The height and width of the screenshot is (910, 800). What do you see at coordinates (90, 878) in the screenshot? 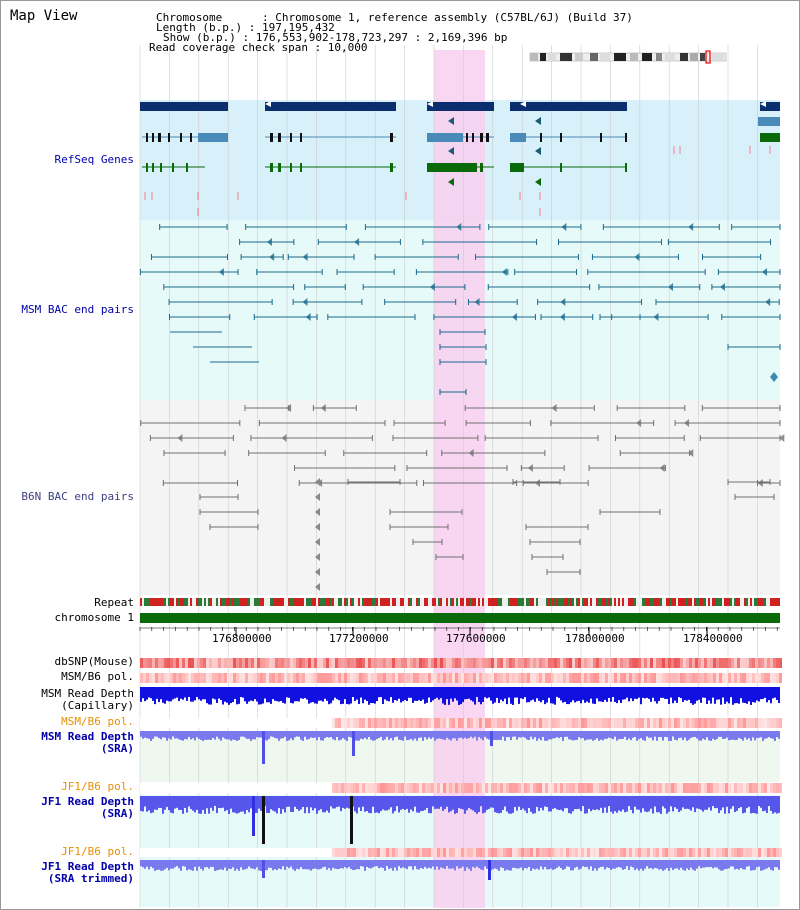
I see `track-label-jf1-depth-trim-2: (SRA trimmed)` at bounding box center [90, 878].